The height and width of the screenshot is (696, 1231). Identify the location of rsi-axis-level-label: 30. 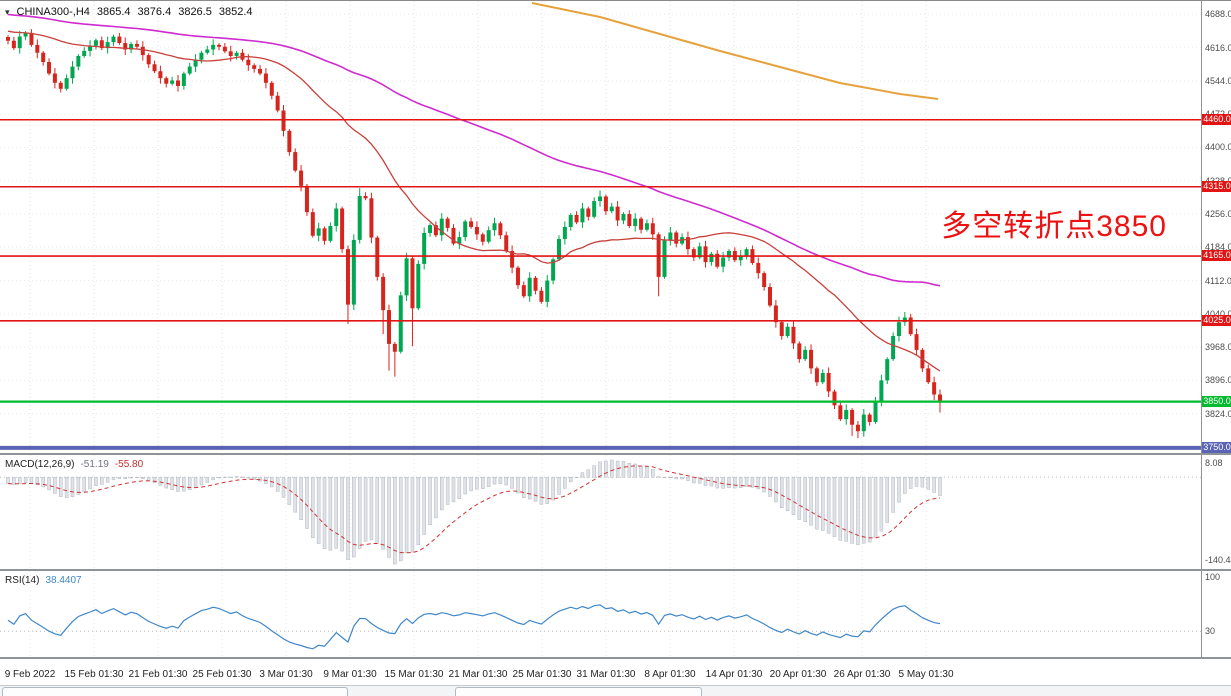
(1210, 631).